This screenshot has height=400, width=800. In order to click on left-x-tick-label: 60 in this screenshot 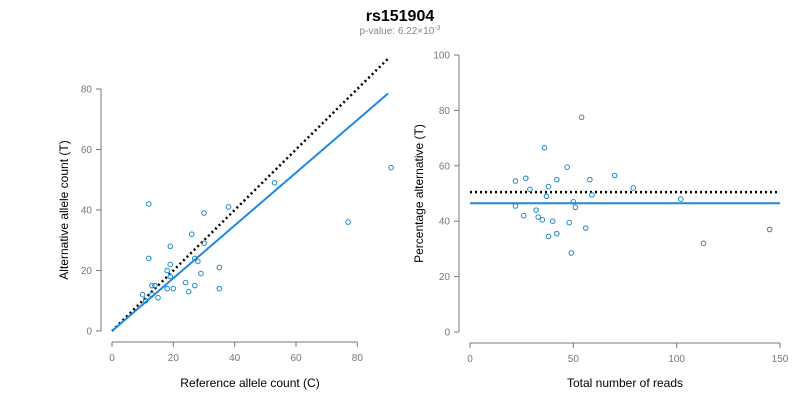, I will do `click(296, 358)`.